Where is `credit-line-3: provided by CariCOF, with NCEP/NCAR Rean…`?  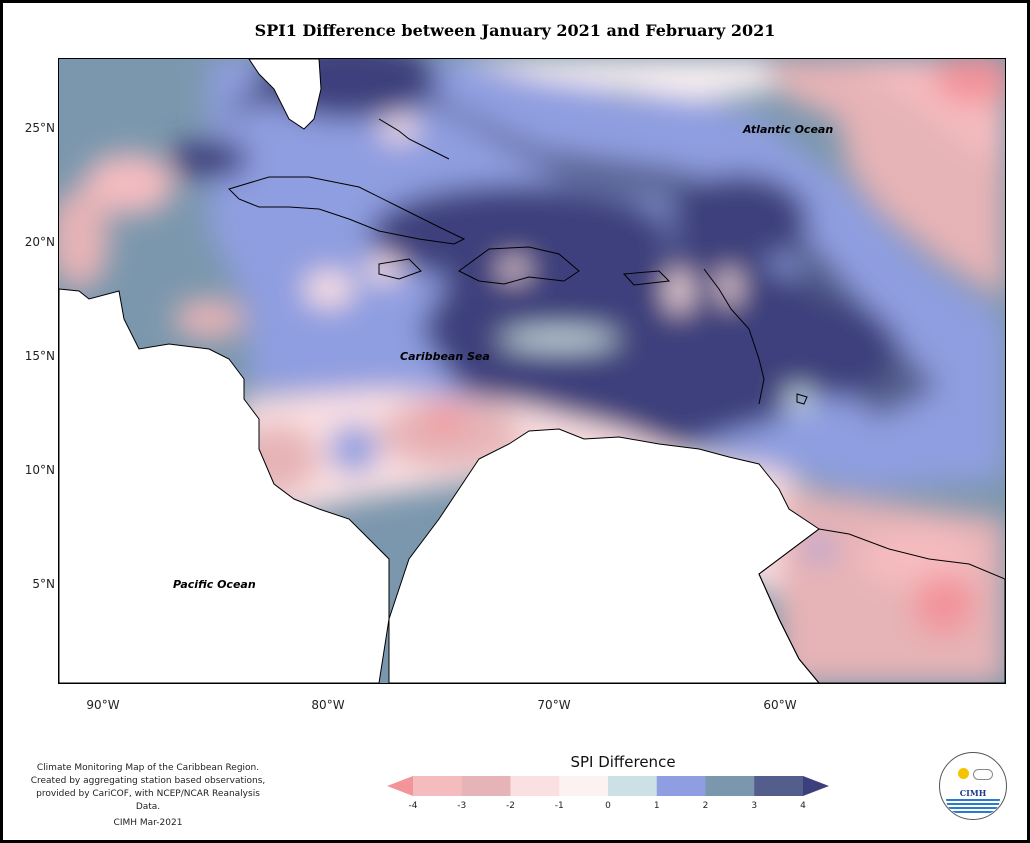
credit-line-3: provided by CariCOF, with NCEP/NCAR Rean… is located at coordinates (148, 800).